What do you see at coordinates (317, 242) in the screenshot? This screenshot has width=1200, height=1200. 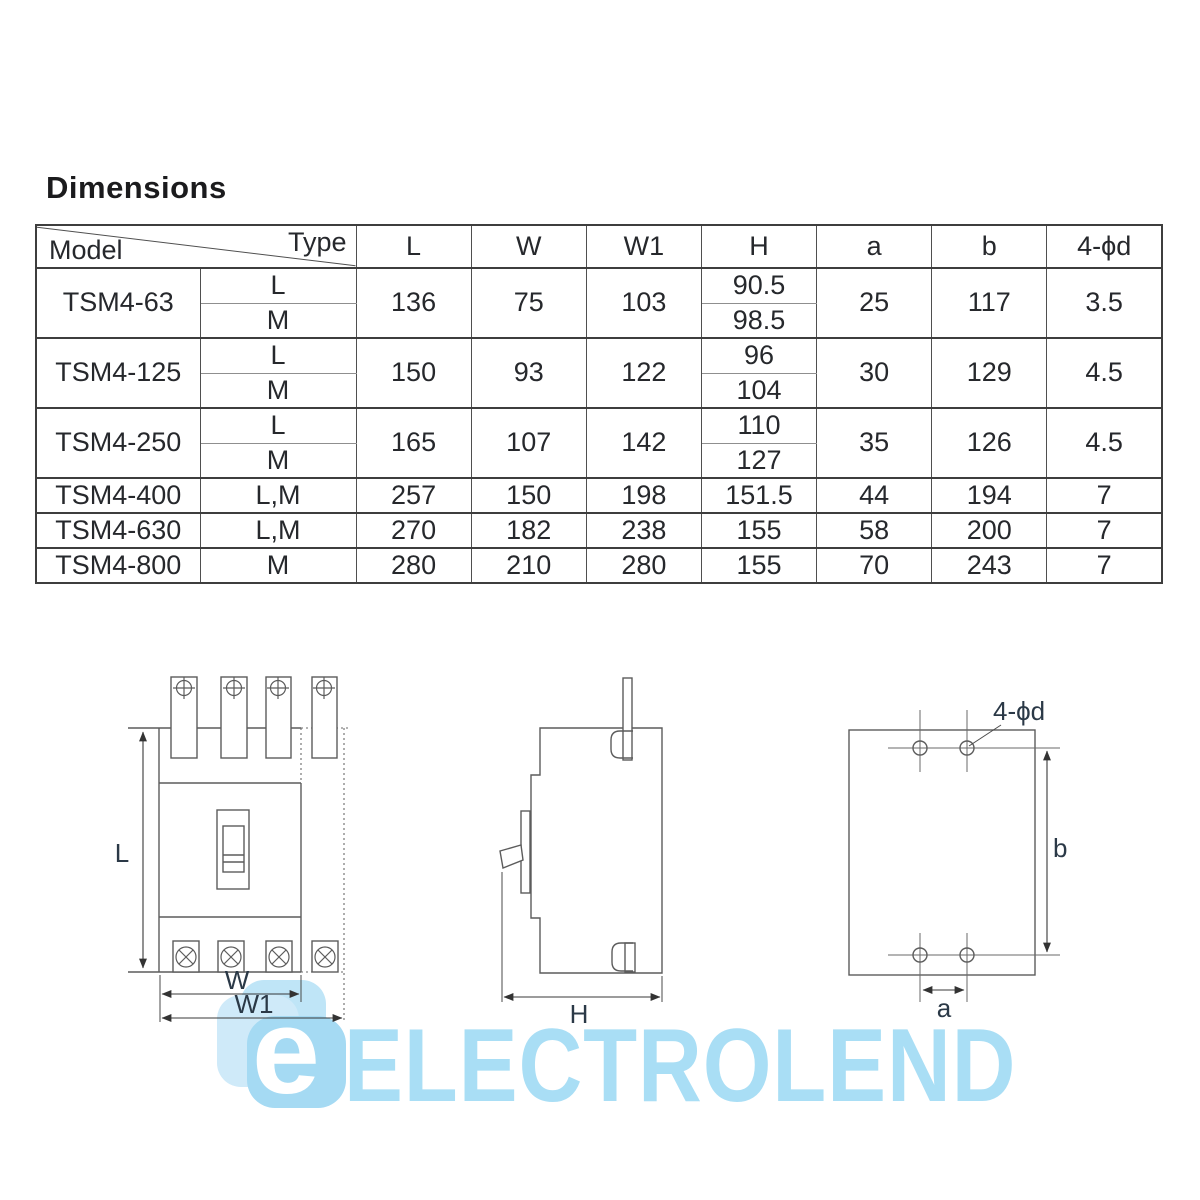 I see `corner-type-label: Type` at bounding box center [317, 242].